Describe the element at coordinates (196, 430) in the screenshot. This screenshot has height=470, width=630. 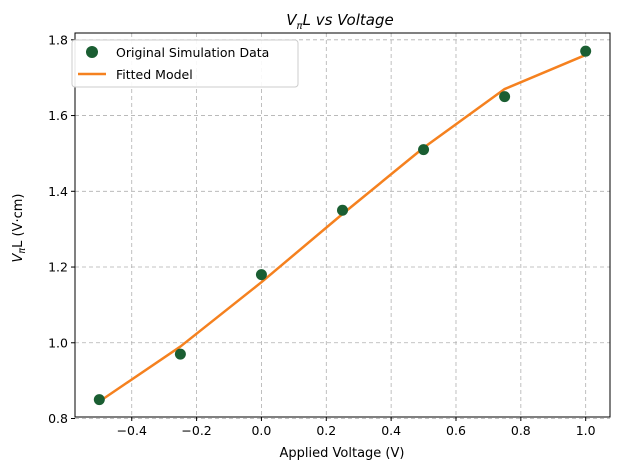
I see `x-tick-label: −0.2` at that location.